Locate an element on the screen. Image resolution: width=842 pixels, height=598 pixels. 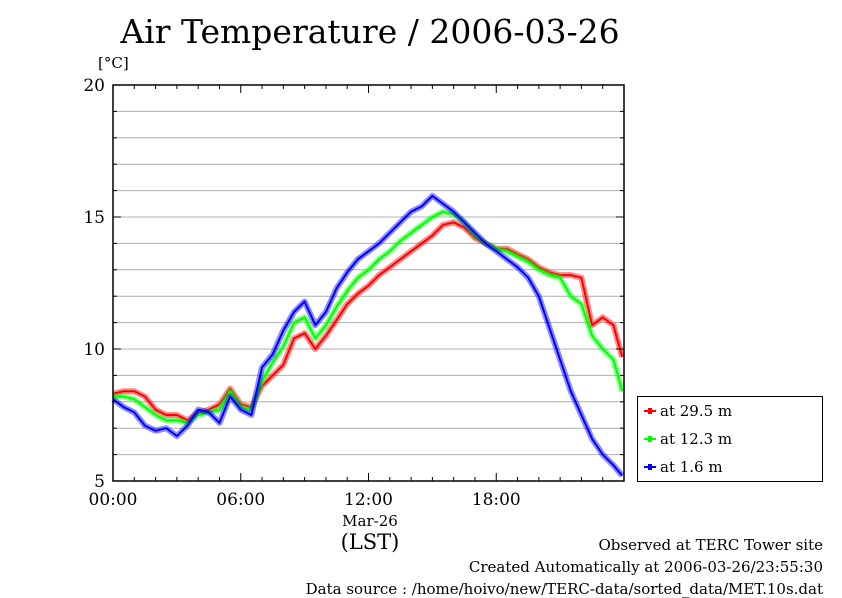
x-axis-date-label: Mar-26 is located at coordinates (370, 521).